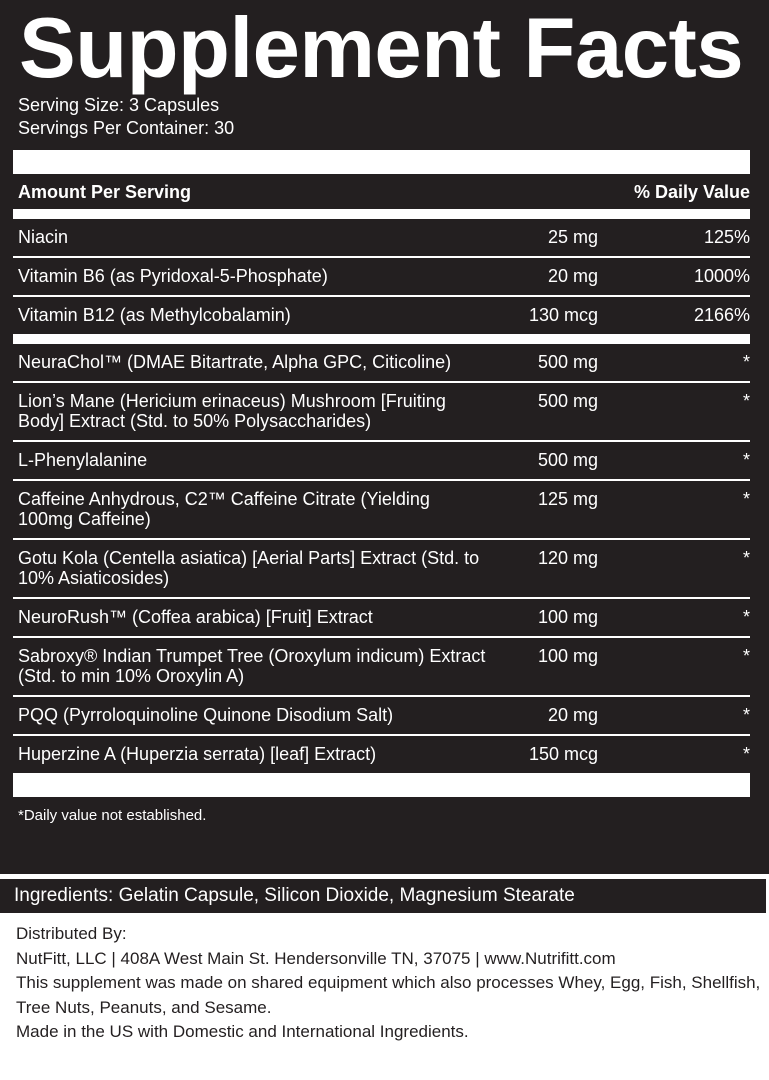  What do you see at coordinates (563, 754) in the screenshot?
I see `amount: 150 mcg` at bounding box center [563, 754].